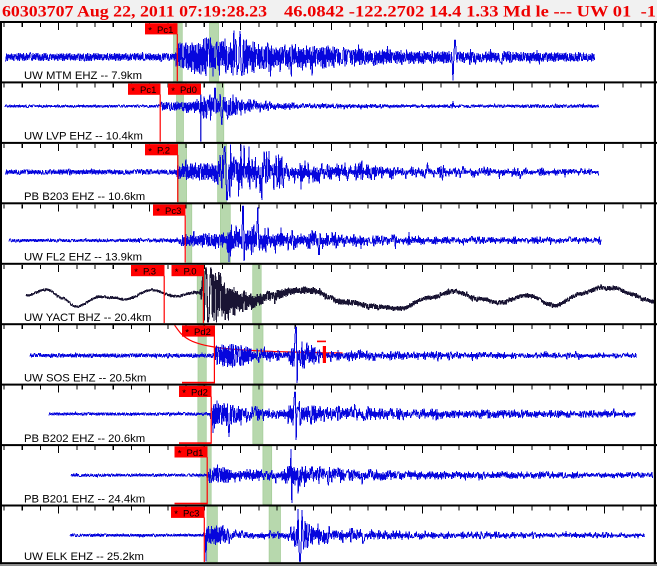 The height and width of the screenshot is (566, 657). I want to click on svg-text: P.3, so click(149, 272).